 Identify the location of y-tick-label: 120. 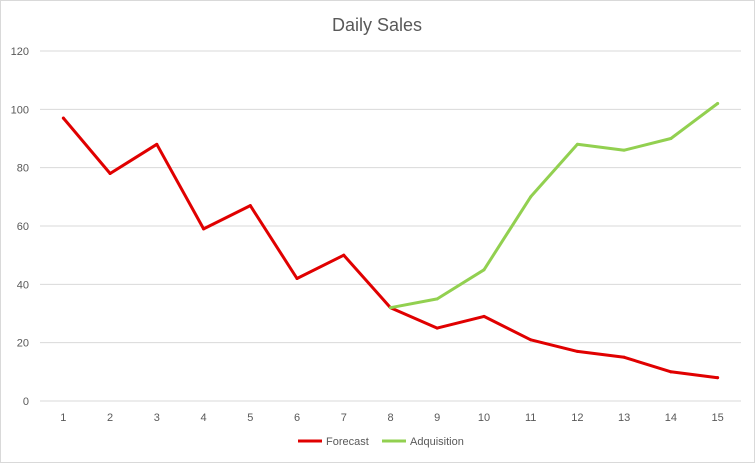
(20, 52).